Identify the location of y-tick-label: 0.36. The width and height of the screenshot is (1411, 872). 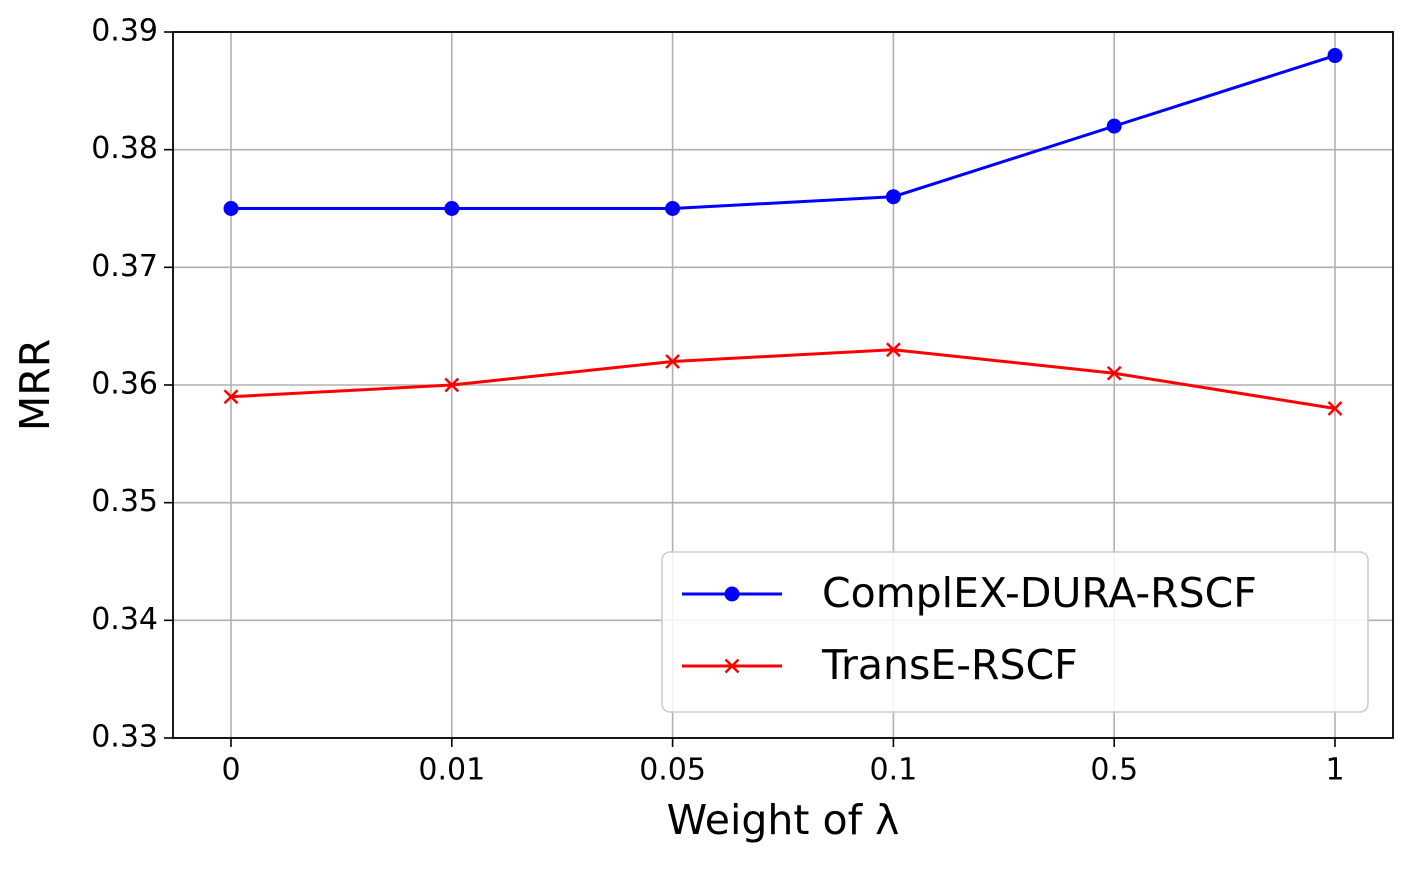
(124, 384).